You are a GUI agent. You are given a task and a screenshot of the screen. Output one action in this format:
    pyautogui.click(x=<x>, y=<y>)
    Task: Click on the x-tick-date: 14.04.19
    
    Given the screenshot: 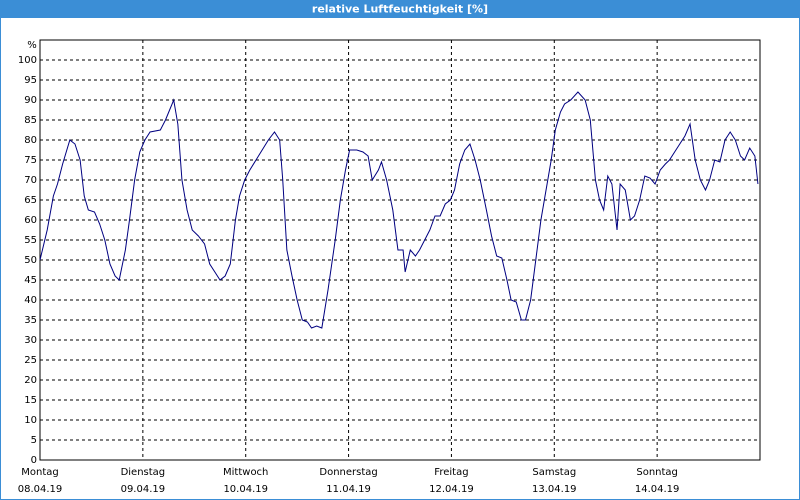 What is the action you would take?
    pyautogui.click(x=657, y=489)
    